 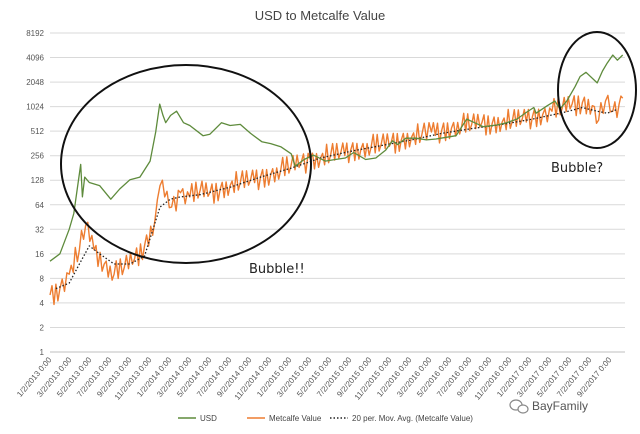 What do you see at coordinates (35, 58) in the screenshot?
I see `y-tick-label: 4096` at bounding box center [35, 58].